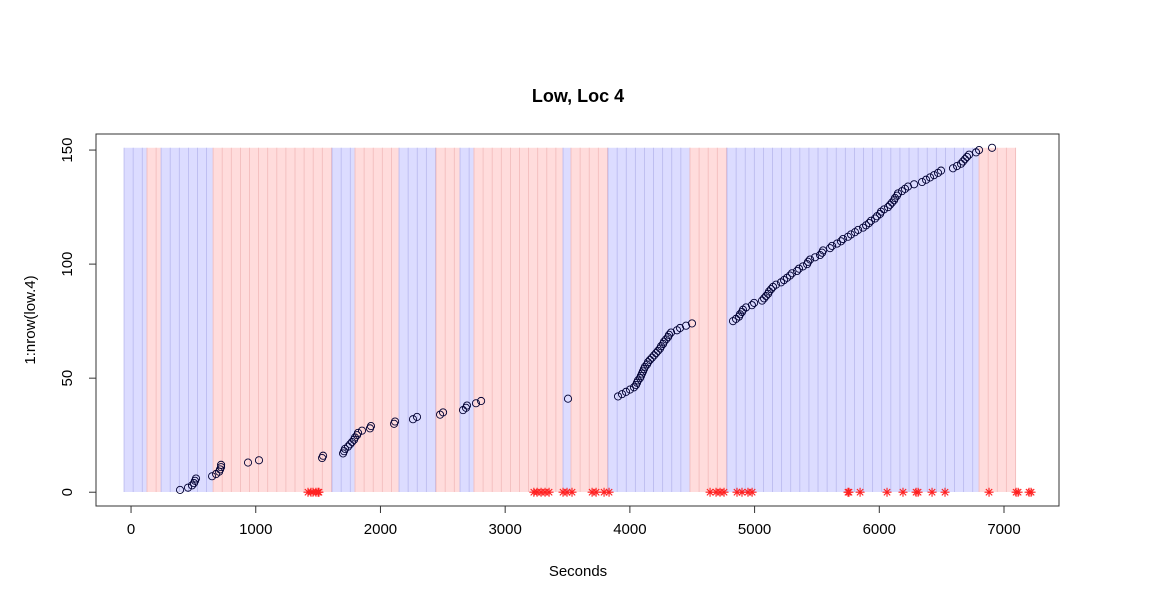 The height and width of the screenshot is (600, 1156). What do you see at coordinates (30, 319) in the screenshot?
I see `y-axis-label: 1:nrow(low.4)` at bounding box center [30, 319].